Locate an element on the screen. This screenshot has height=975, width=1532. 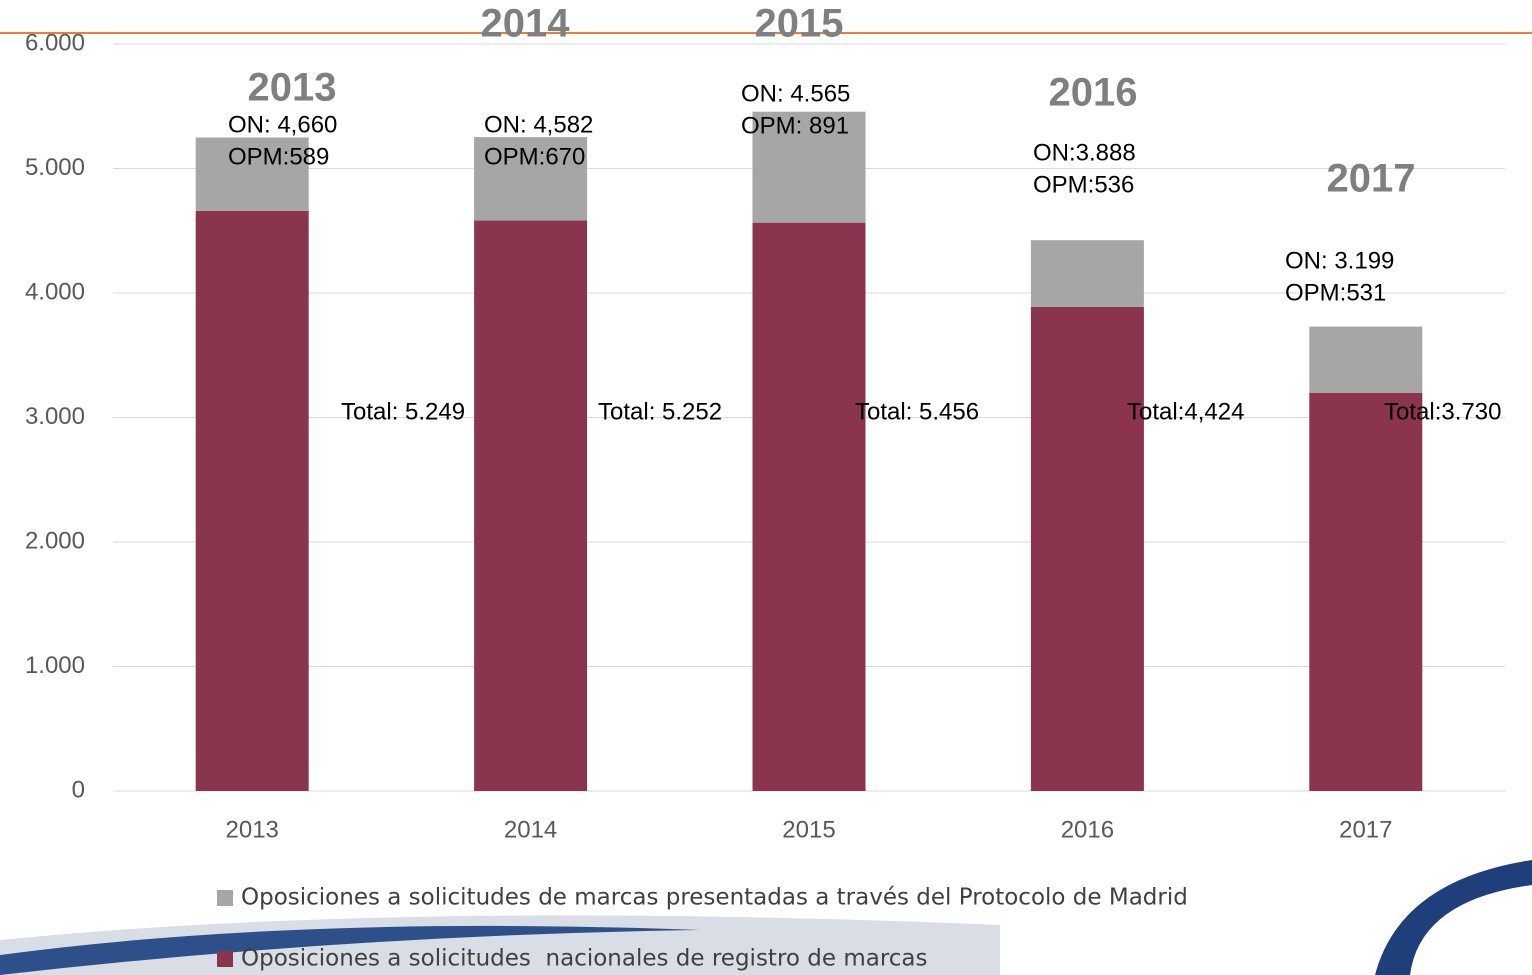
annotation: OPM:536 is located at coordinates (1083, 184).